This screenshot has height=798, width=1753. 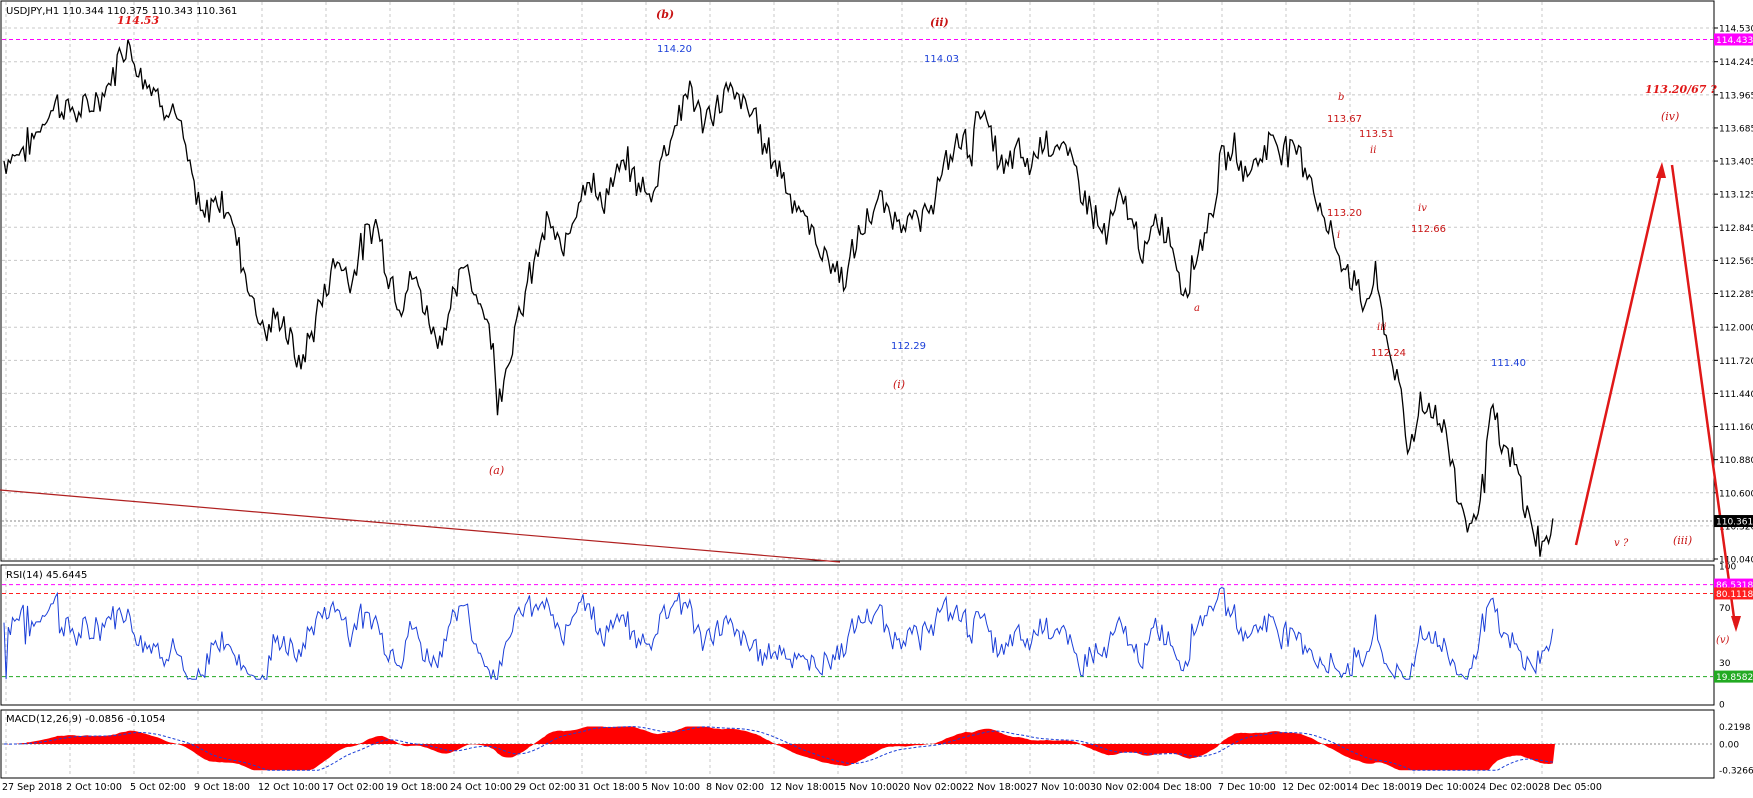 I want to click on wave-label: 113.67, so click(x=1344, y=119).